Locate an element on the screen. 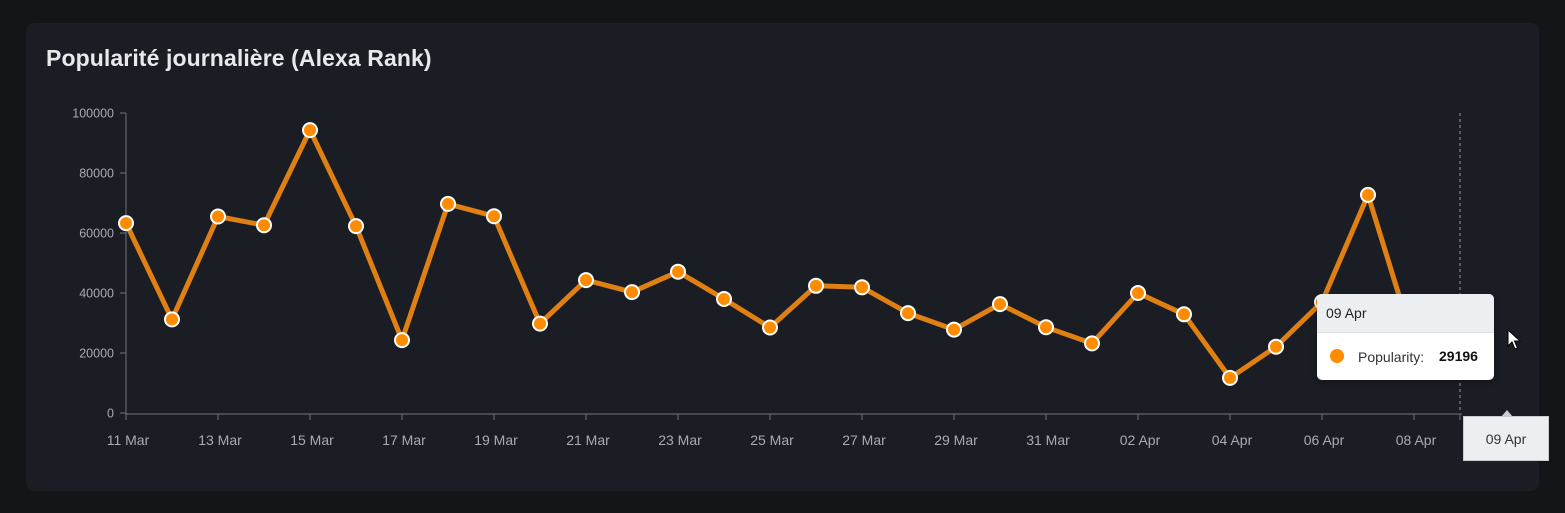 This screenshot has height=513, width=1565. y-tick-label: 0 is located at coordinates (110, 414).